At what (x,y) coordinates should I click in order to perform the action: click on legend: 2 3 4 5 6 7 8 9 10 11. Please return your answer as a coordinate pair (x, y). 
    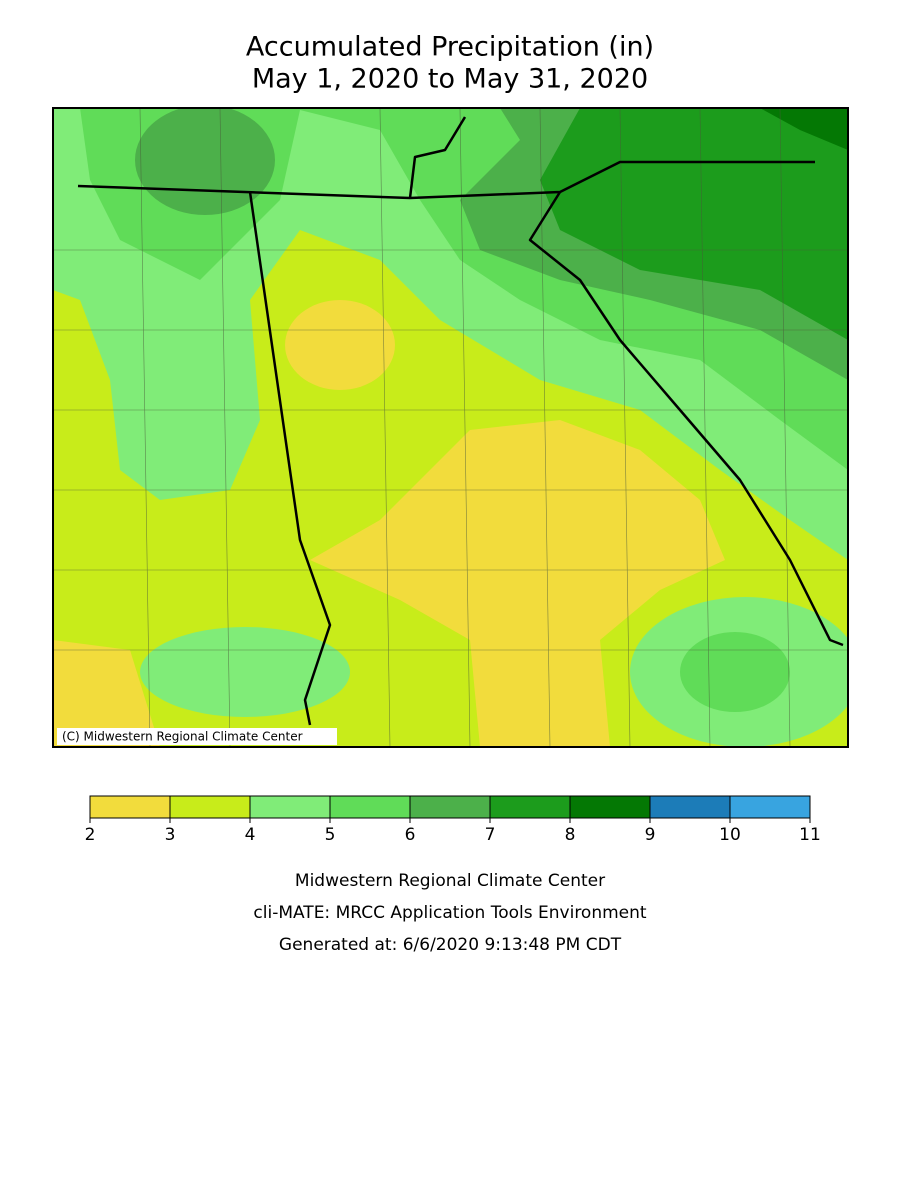
    Looking at the image, I should click on (453, 820).